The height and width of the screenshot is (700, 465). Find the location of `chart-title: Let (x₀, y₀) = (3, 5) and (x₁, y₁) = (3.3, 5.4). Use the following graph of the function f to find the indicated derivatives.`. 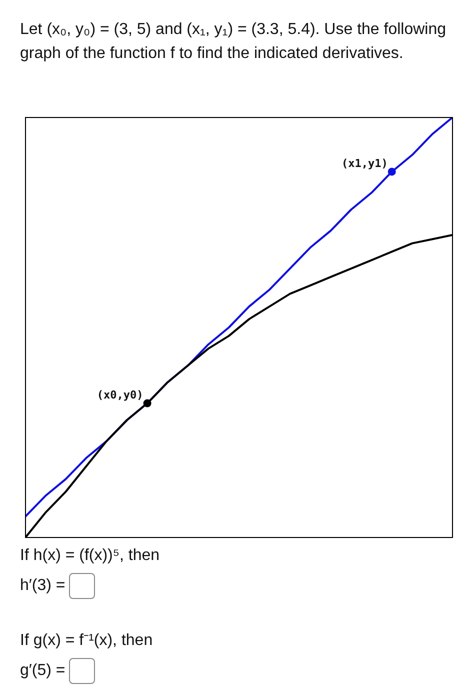

chart-title: Let (x₀, y₀) = (3, 5) and (x₁, y₁) = (3.3, 5.4). Use the following graph of the function f to find the indicated derivatives. is located at coordinates (234, 42).